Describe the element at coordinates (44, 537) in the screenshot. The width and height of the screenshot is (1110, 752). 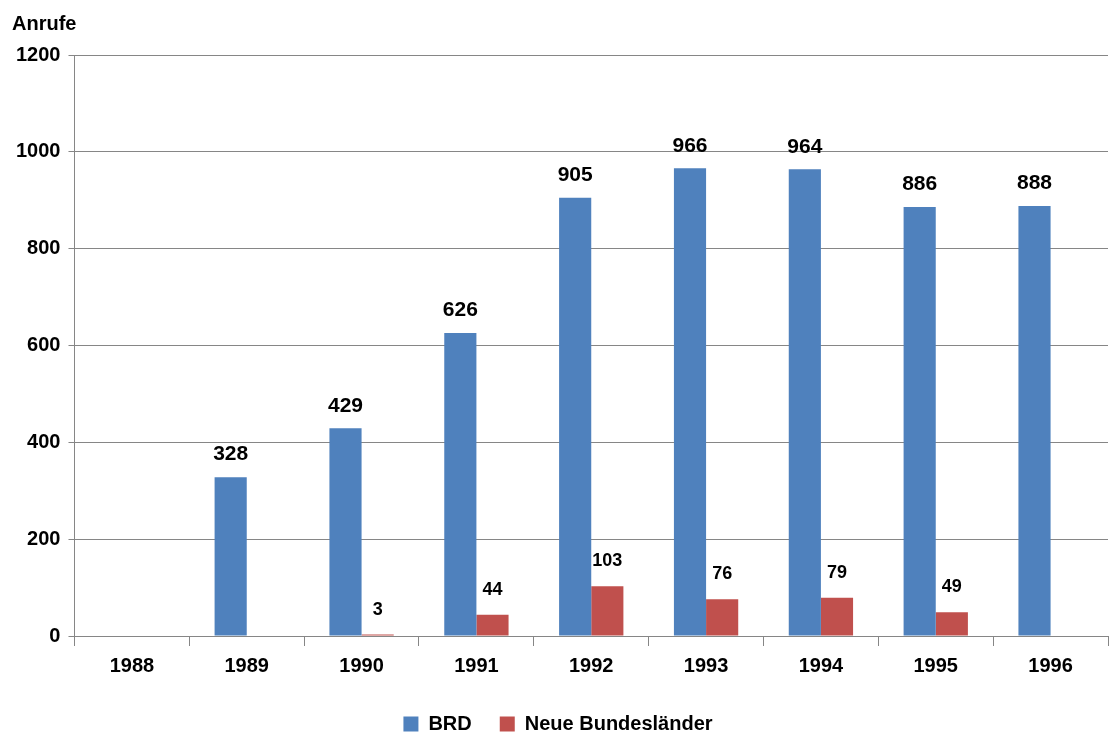
I see `y-tick-label: 200` at that location.